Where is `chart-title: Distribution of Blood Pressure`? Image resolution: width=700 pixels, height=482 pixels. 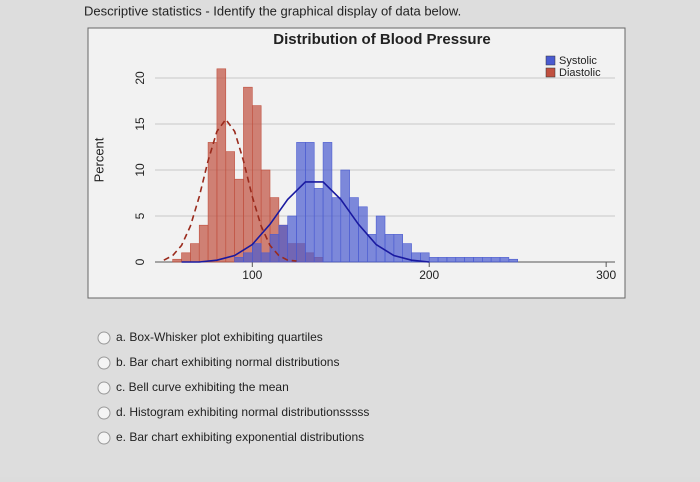 chart-title: Distribution of Blood Pressure is located at coordinates (382, 39).